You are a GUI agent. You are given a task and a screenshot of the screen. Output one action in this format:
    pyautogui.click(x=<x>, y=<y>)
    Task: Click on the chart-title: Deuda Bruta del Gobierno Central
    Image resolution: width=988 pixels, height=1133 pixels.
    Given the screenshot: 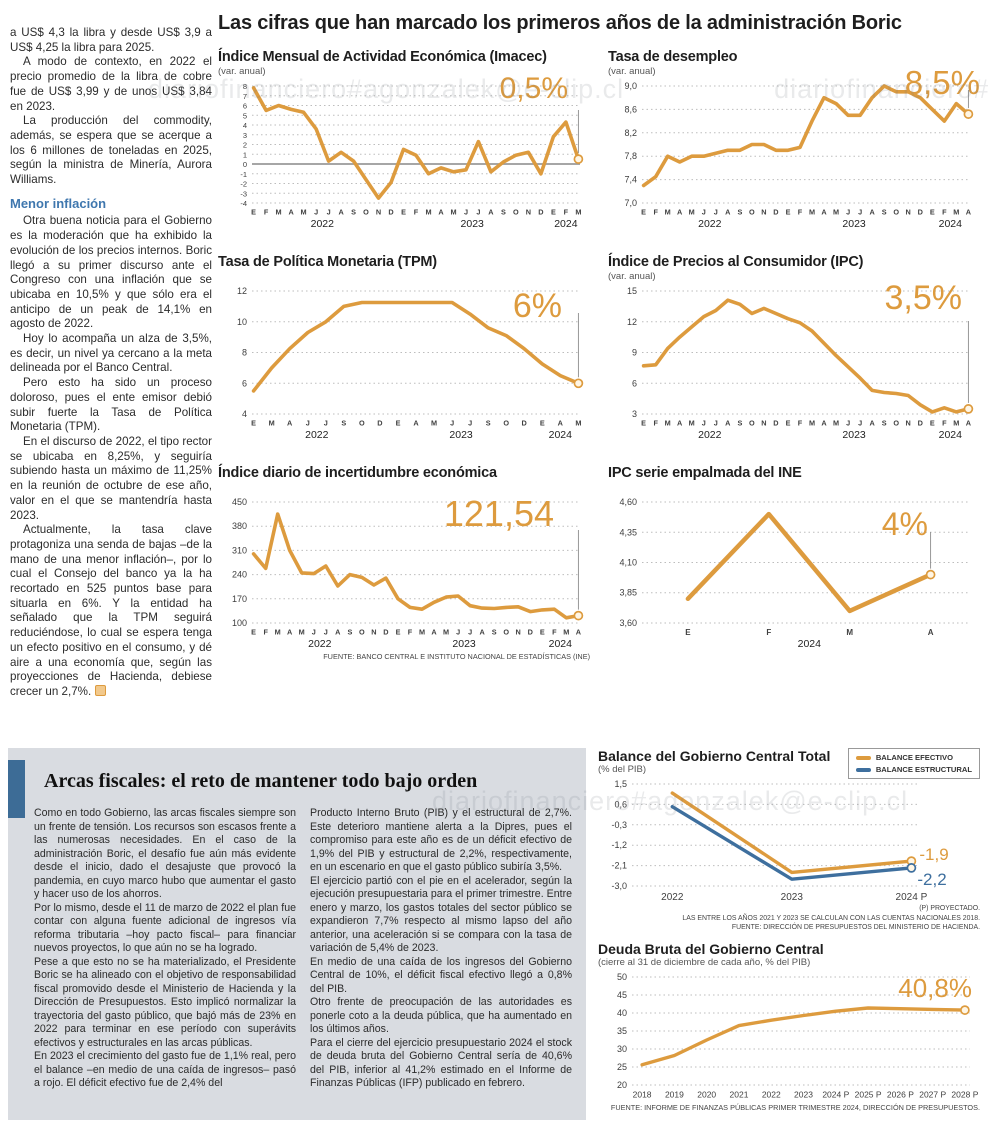 What is the action you would take?
    pyautogui.click(x=711, y=948)
    